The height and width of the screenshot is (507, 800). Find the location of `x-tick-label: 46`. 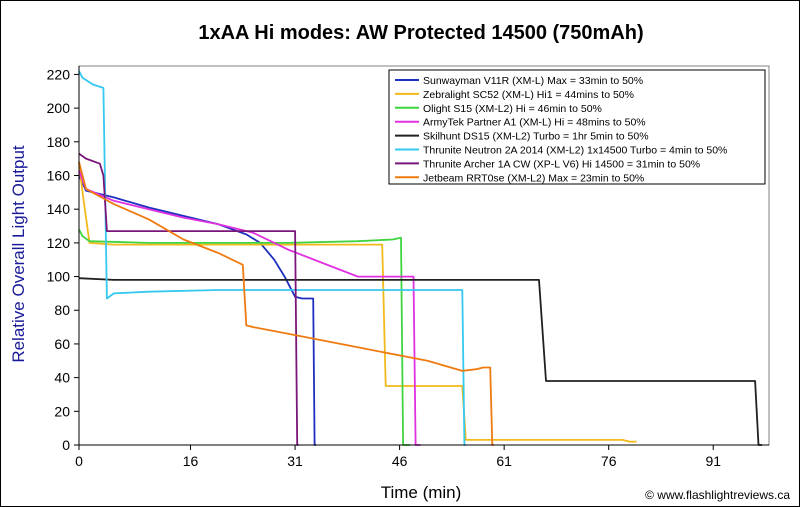

x-tick-label: 46 is located at coordinates (400, 461).